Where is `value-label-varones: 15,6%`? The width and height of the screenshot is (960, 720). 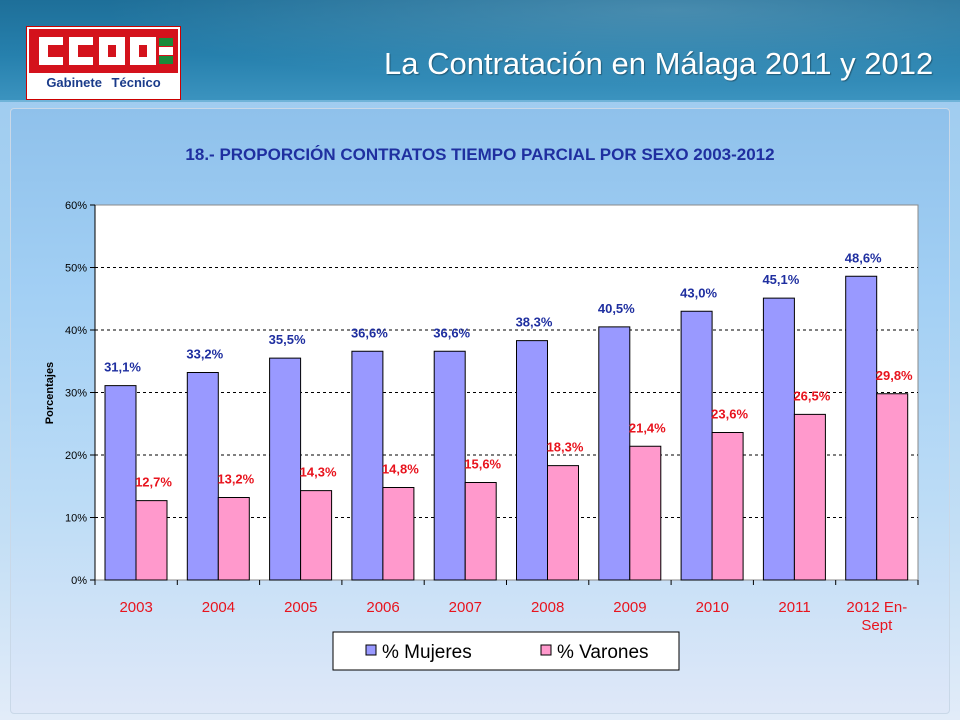 value-label-varones: 15,6% is located at coordinates (482, 464).